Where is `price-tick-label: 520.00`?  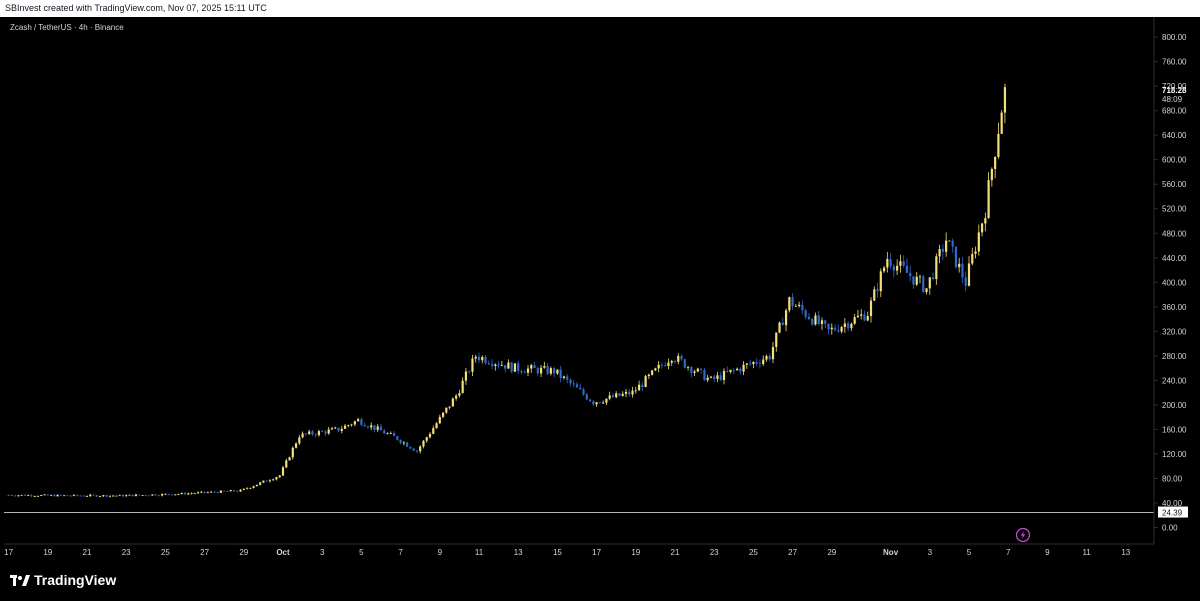
price-tick-label: 520.00 is located at coordinates (1174, 209).